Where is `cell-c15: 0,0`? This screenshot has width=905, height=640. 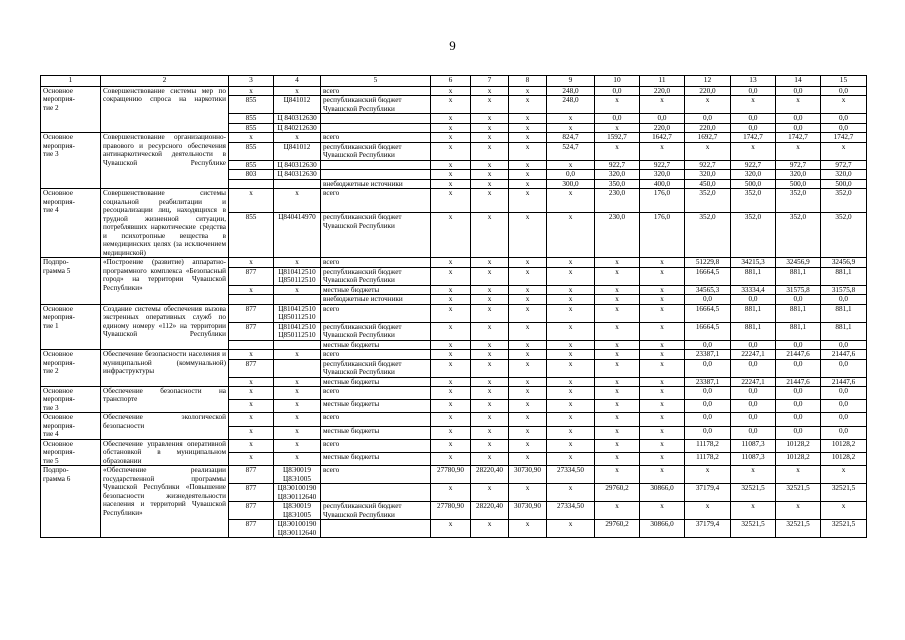
cell-c15: 0,0 is located at coordinates (843, 299).